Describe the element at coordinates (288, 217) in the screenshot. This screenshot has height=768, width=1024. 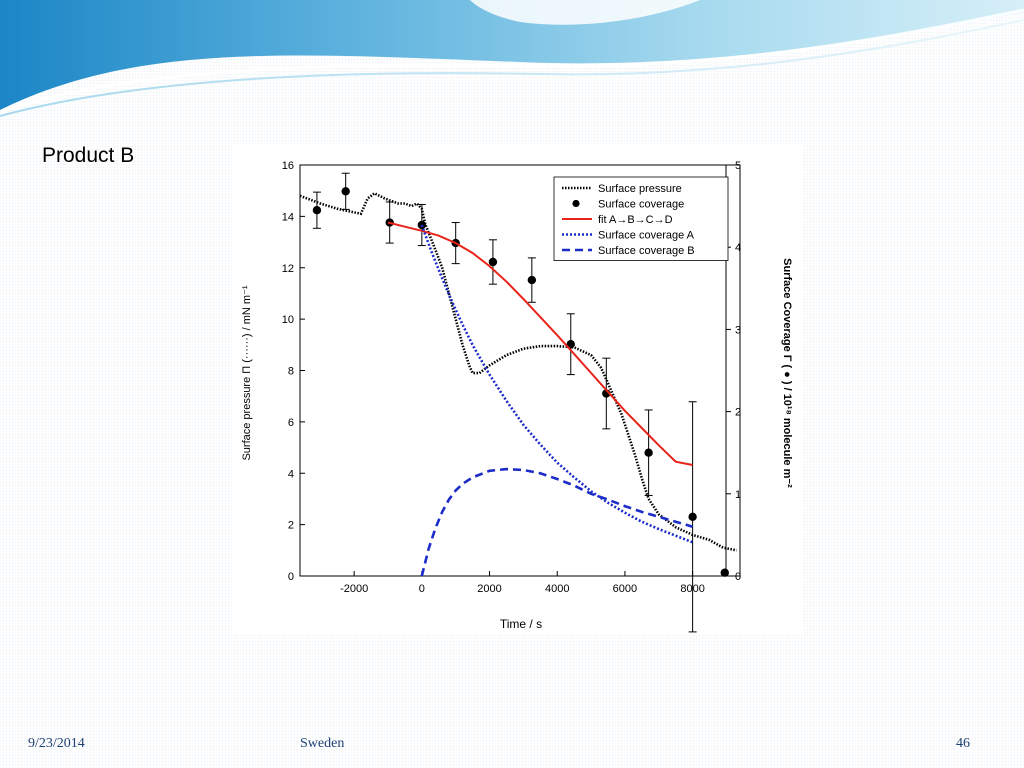
I see `y-tick-label: 14` at that location.